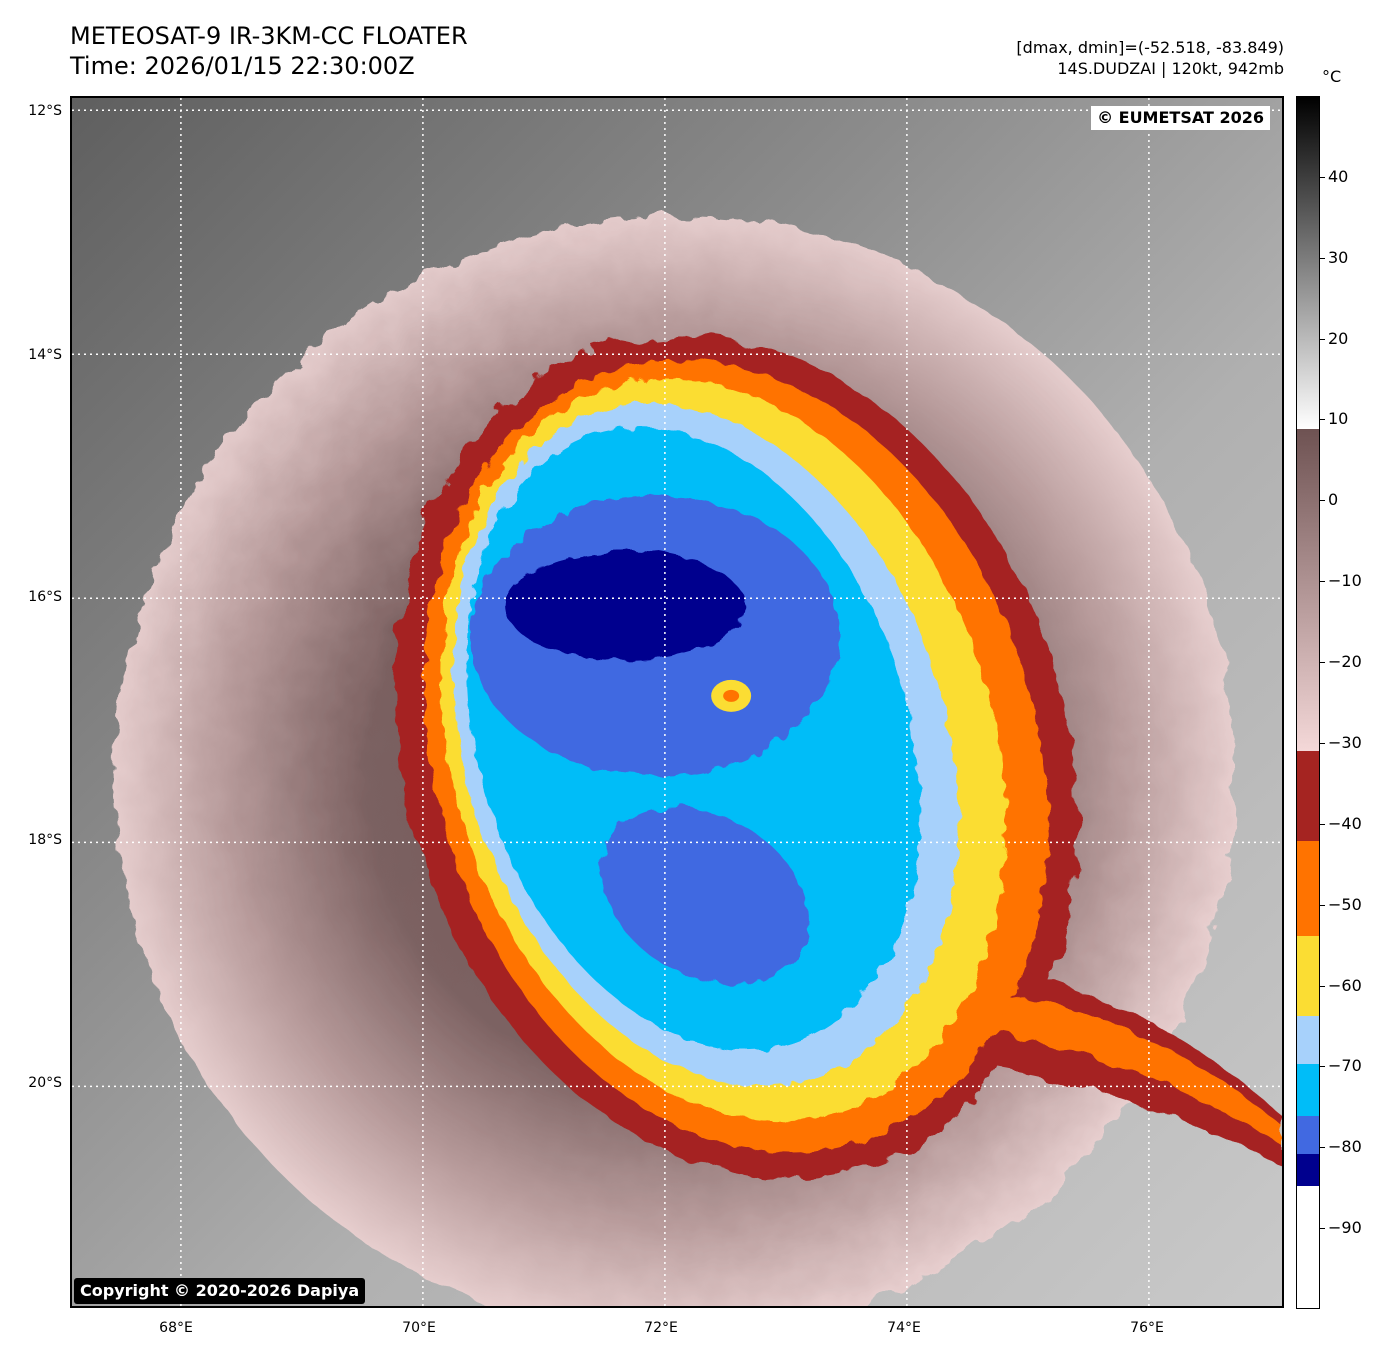 This screenshot has width=1388, height=1359. I want to click on colorbar-tick-label: −50, so click(1345, 904).